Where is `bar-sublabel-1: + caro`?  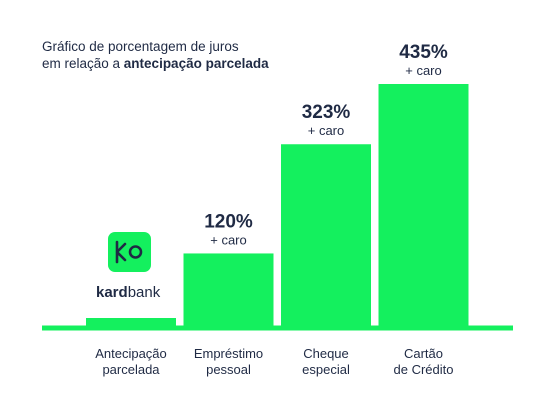 bar-sublabel-1: + caro is located at coordinates (228, 239).